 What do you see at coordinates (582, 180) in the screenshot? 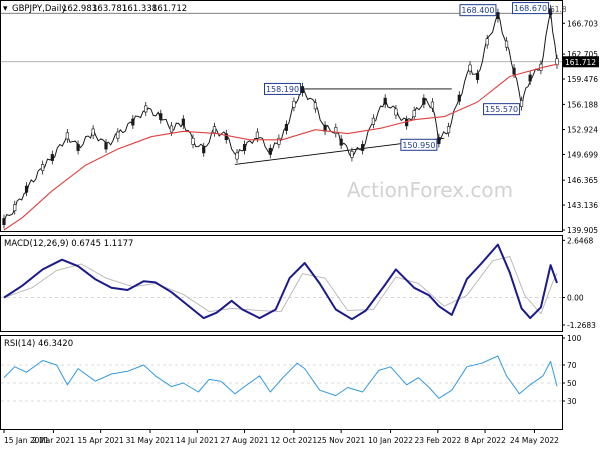
I see `price-axis-tick-label: 146.365` at bounding box center [582, 180].